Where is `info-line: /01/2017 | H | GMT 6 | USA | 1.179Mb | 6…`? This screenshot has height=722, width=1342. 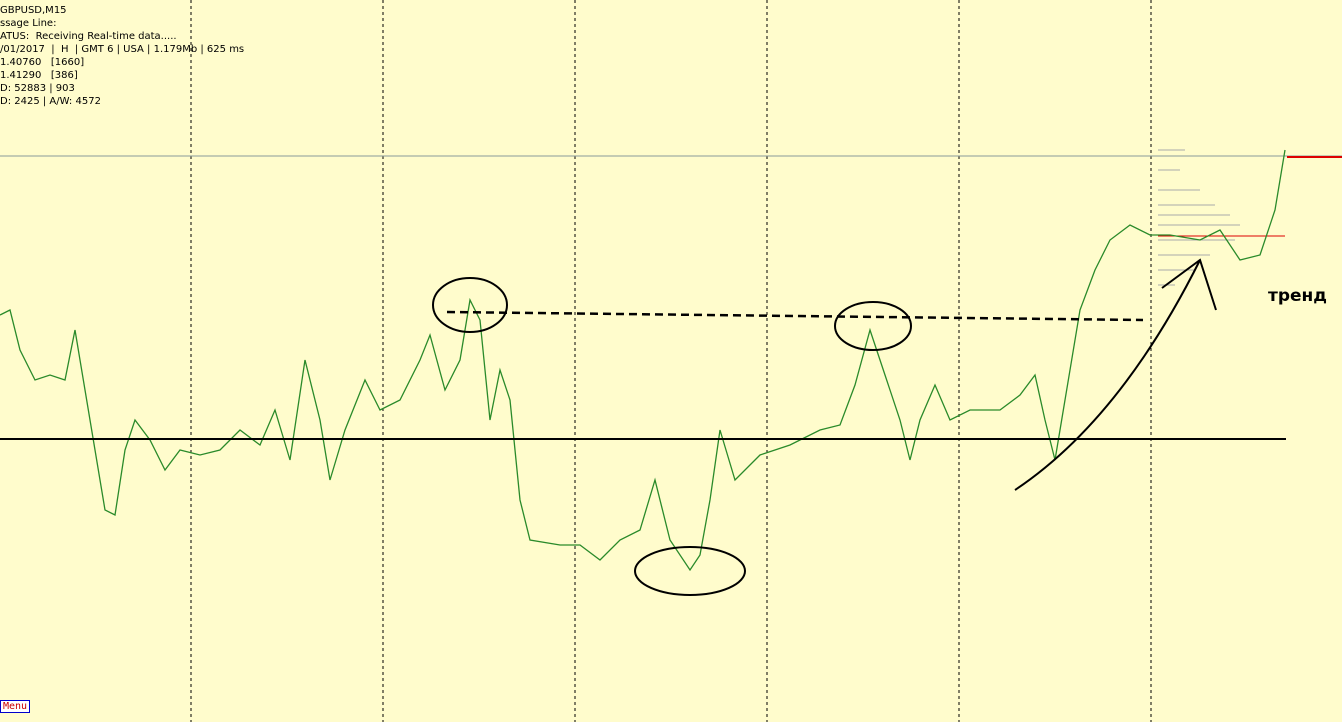
info-line: /01/2017 | H | GMT 6 | USA | 1.179Mb | 6… is located at coordinates (122, 49).